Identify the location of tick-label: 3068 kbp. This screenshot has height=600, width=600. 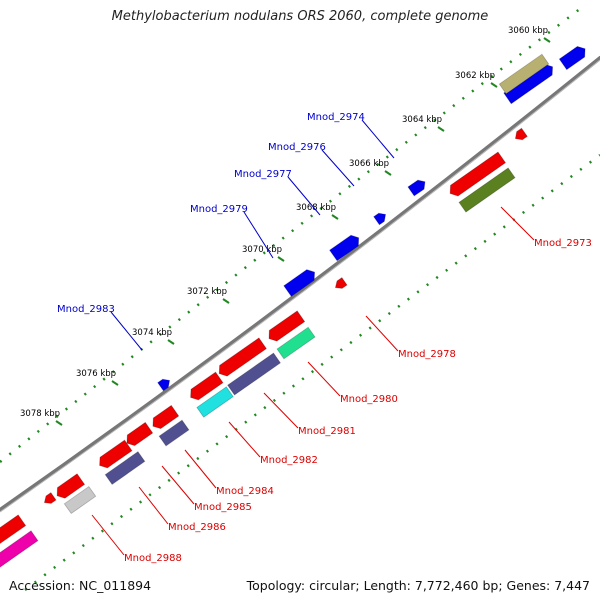
(316, 208).